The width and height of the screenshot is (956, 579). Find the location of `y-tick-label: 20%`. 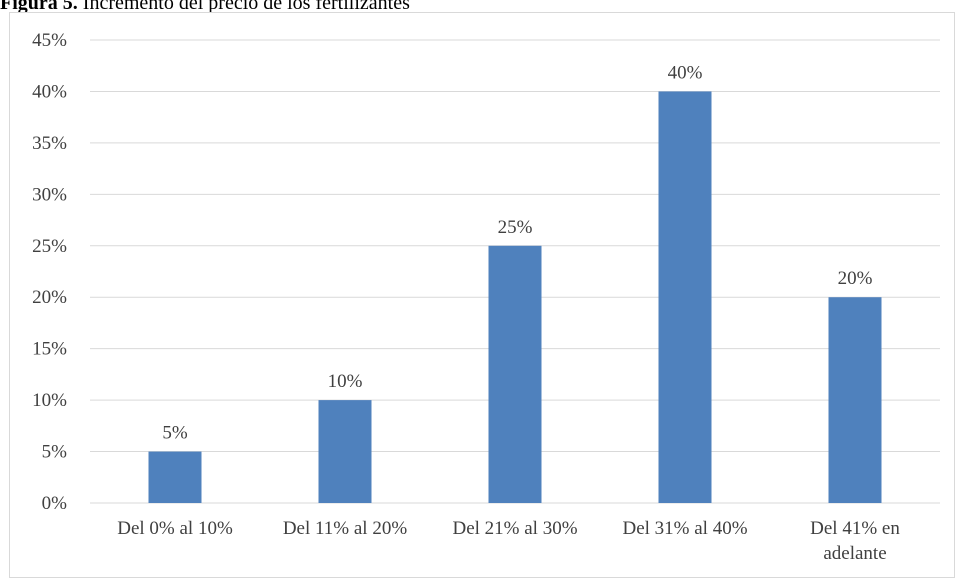

y-tick-label: 20% is located at coordinates (49, 297).